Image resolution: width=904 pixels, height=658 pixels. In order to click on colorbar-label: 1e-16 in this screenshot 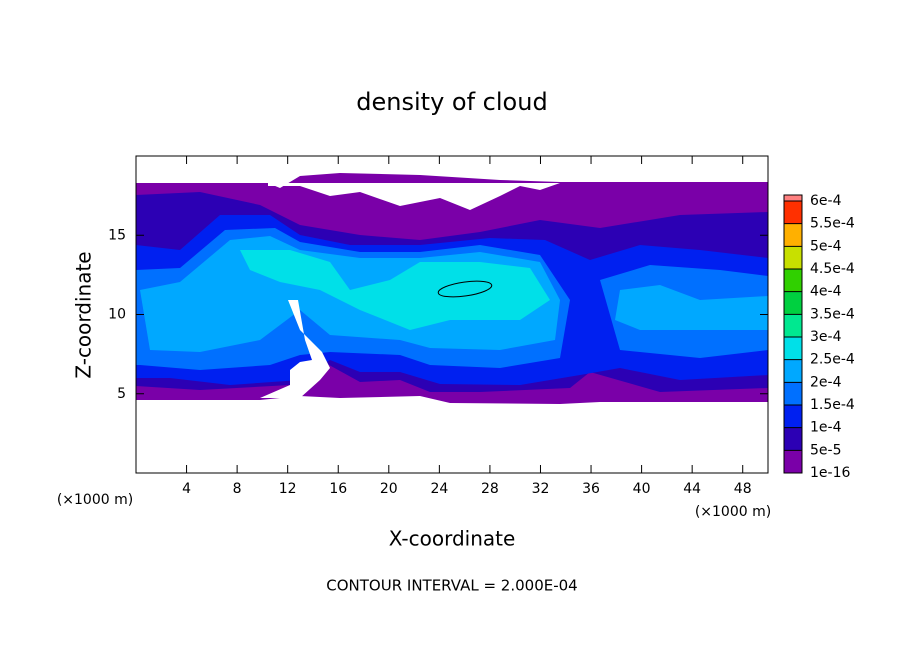, I will do `click(830, 473)`.